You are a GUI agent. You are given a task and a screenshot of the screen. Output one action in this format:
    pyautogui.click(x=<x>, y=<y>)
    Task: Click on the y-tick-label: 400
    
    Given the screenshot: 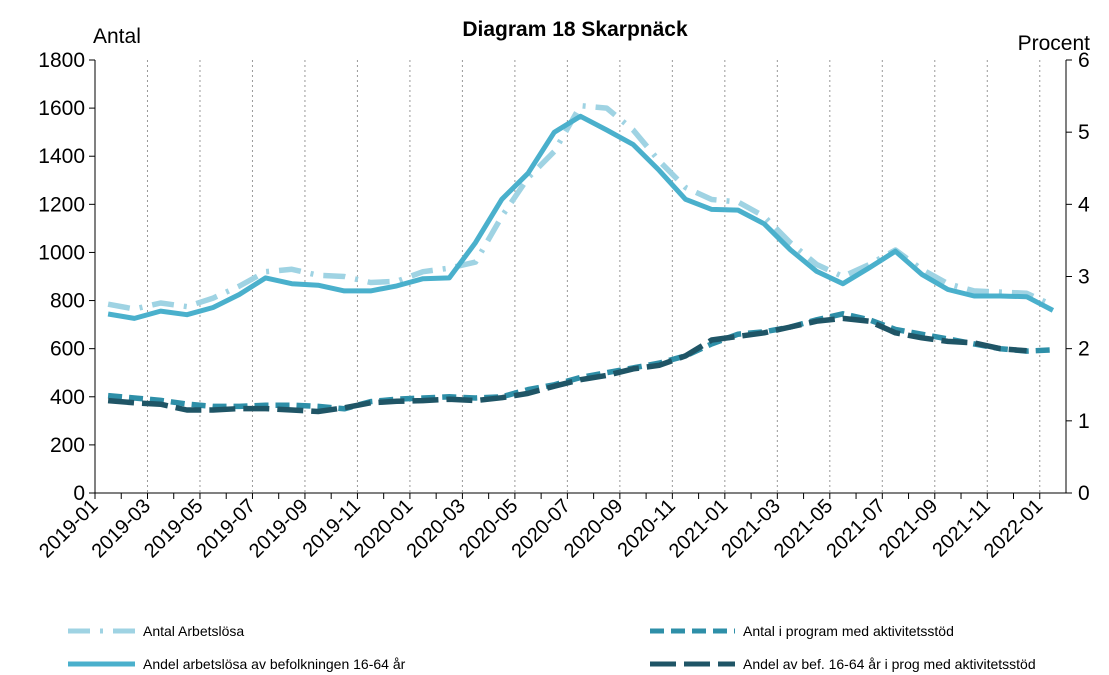 What is the action you would take?
    pyautogui.click(x=67, y=397)
    